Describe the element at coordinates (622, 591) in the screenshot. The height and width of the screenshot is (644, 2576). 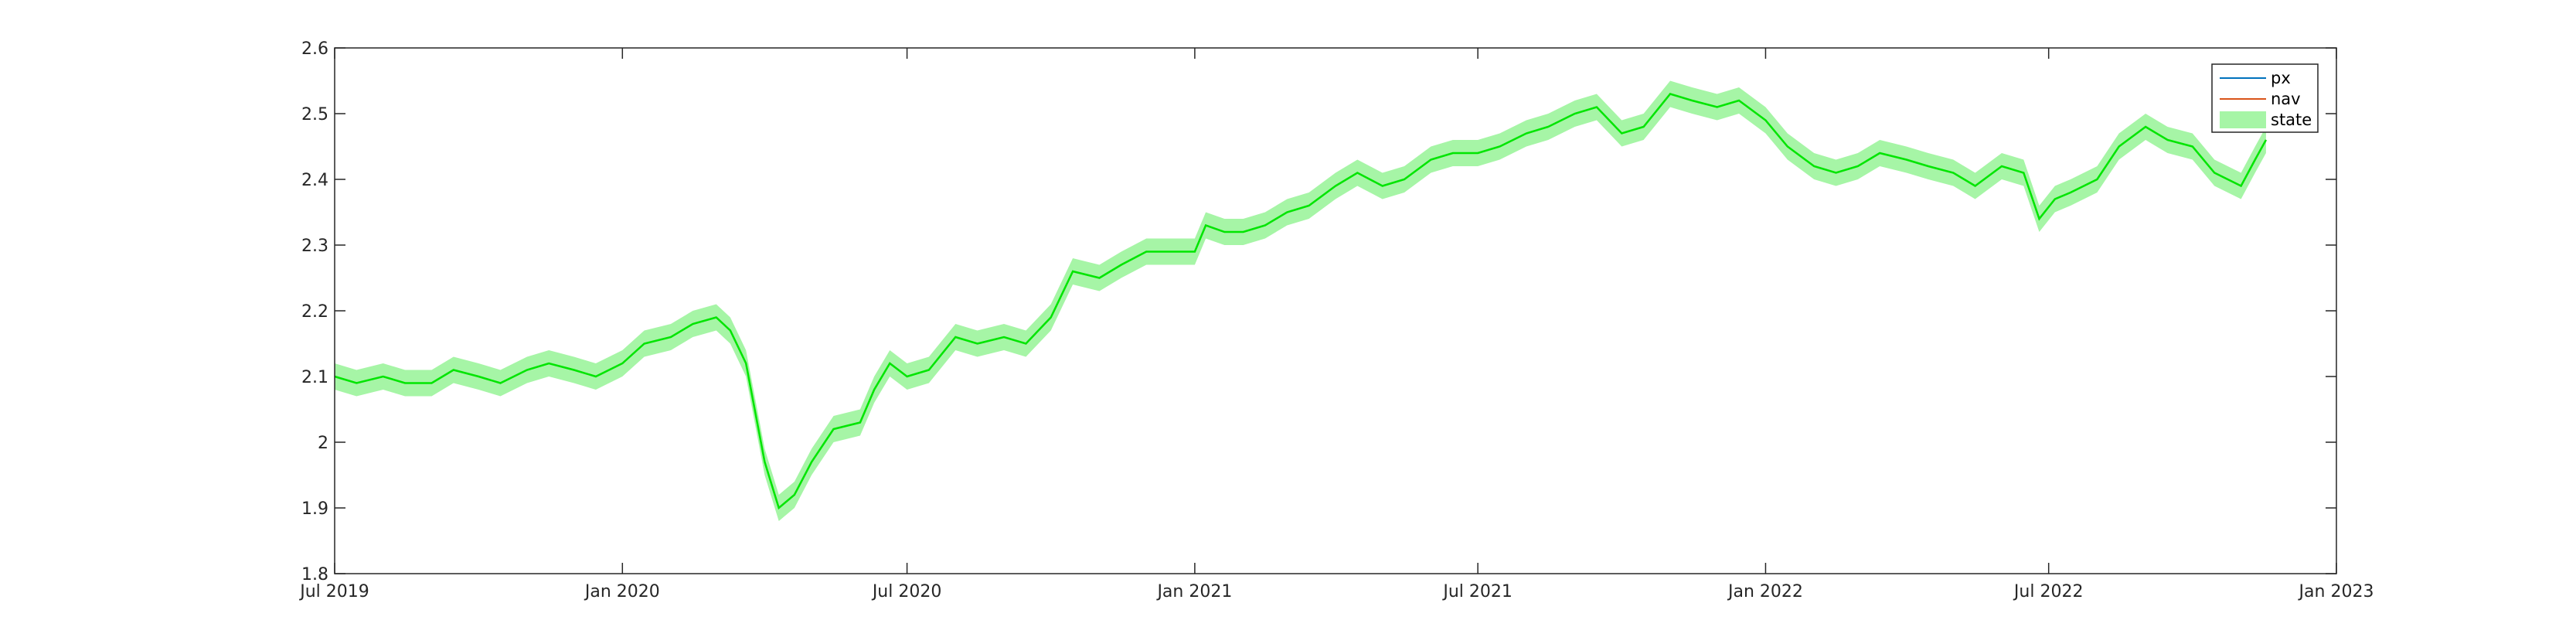
I see `x-tick-label: Jan 2020` at that location.